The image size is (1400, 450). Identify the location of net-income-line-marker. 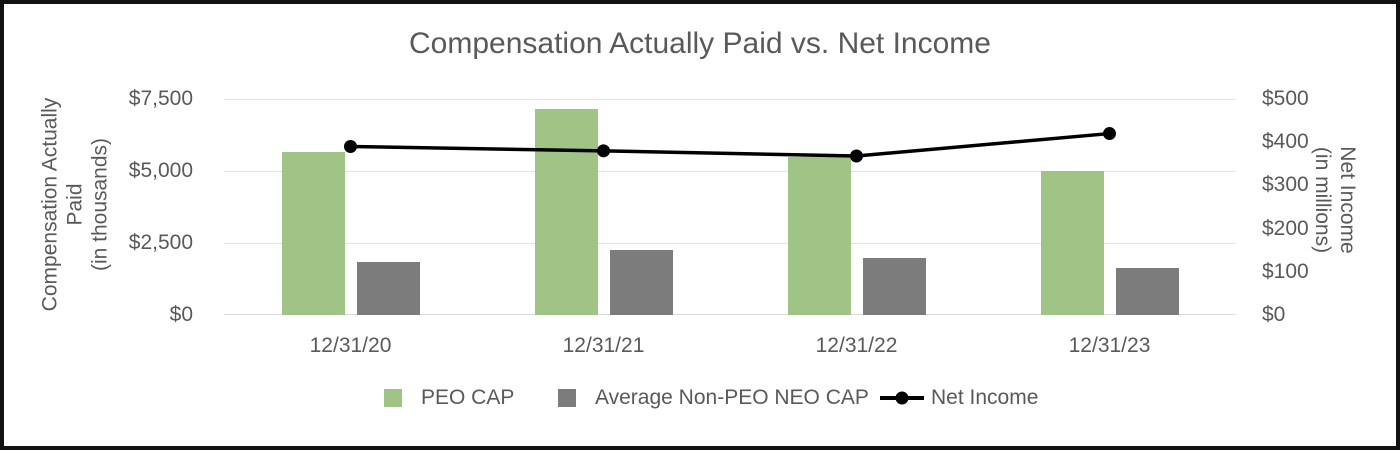
(902, 398).